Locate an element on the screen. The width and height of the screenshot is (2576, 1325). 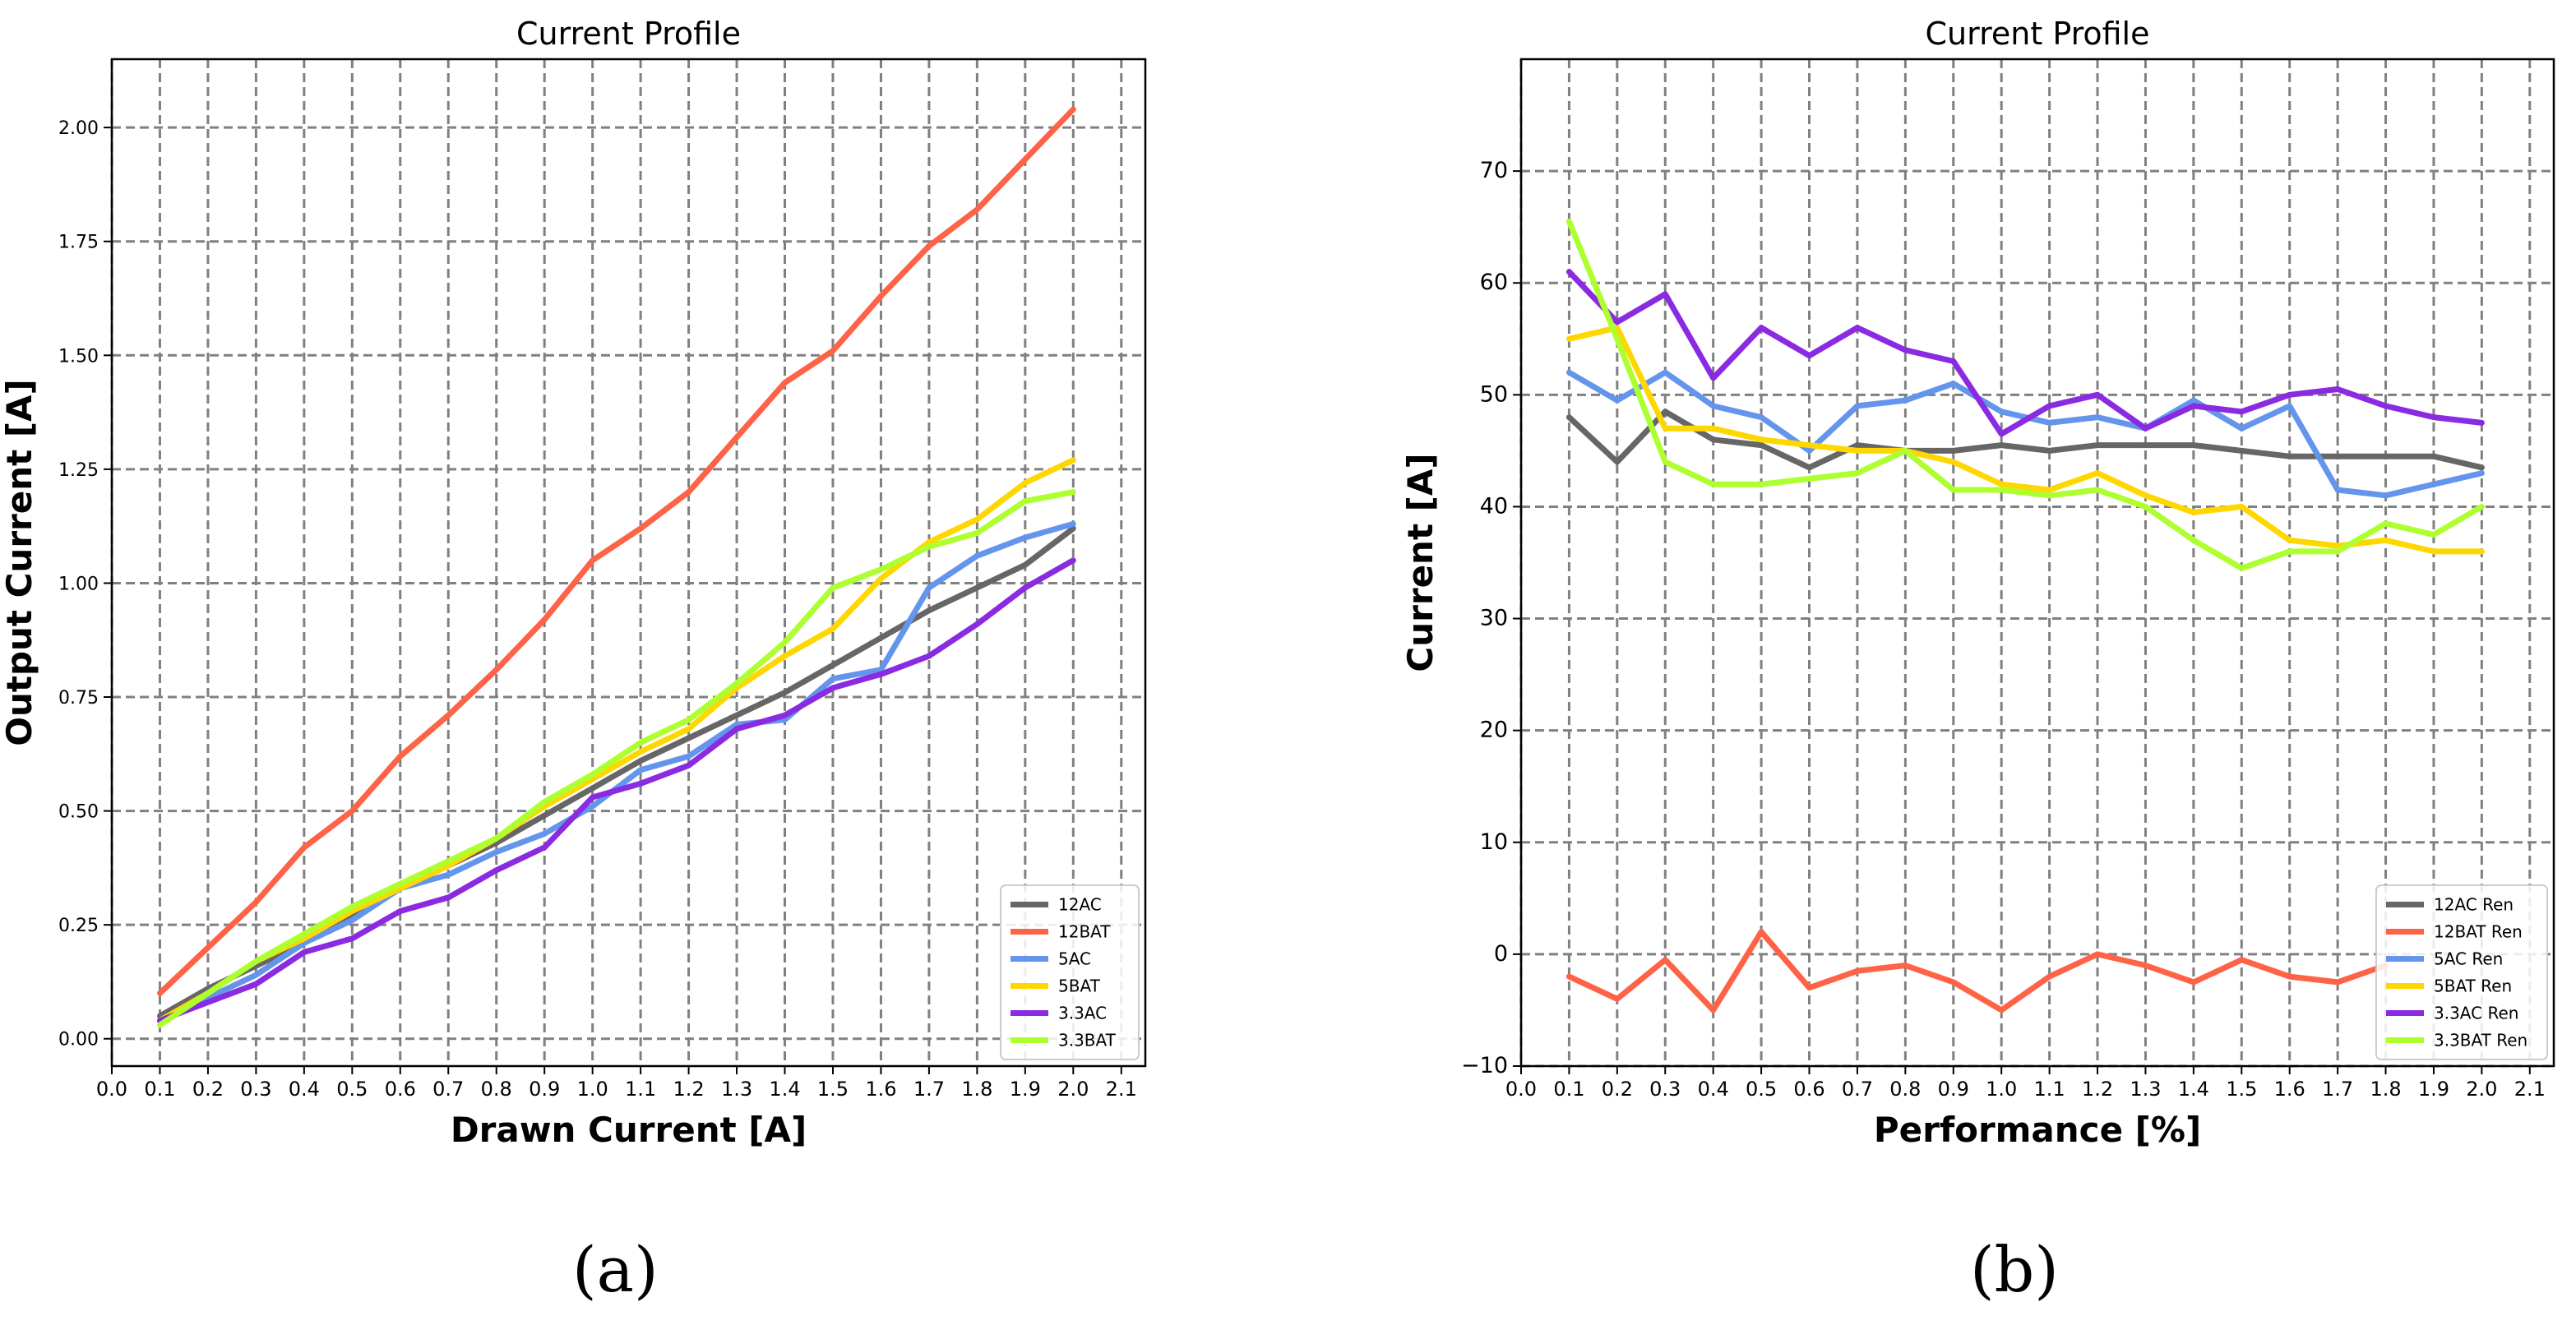
y-tick-label: 30 is located at coordinates (1494, 618).